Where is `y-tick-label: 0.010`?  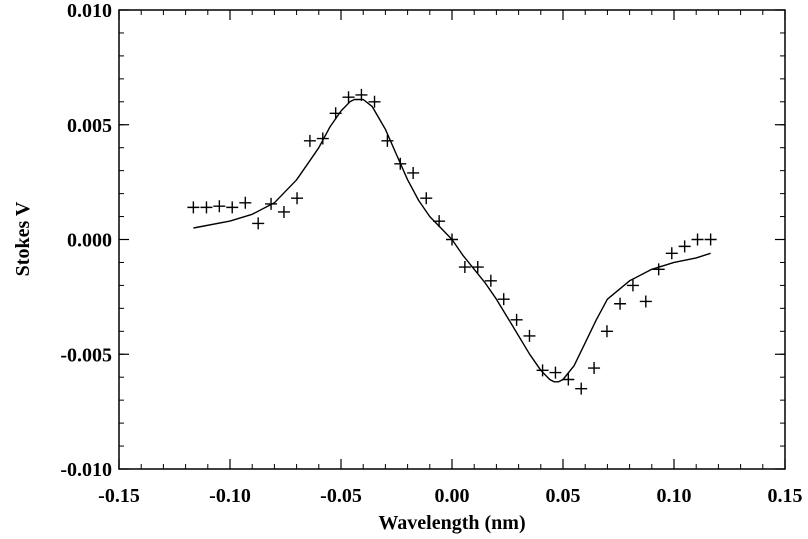
y-tick-label: 0.010 is located at coordinates (89, 11).